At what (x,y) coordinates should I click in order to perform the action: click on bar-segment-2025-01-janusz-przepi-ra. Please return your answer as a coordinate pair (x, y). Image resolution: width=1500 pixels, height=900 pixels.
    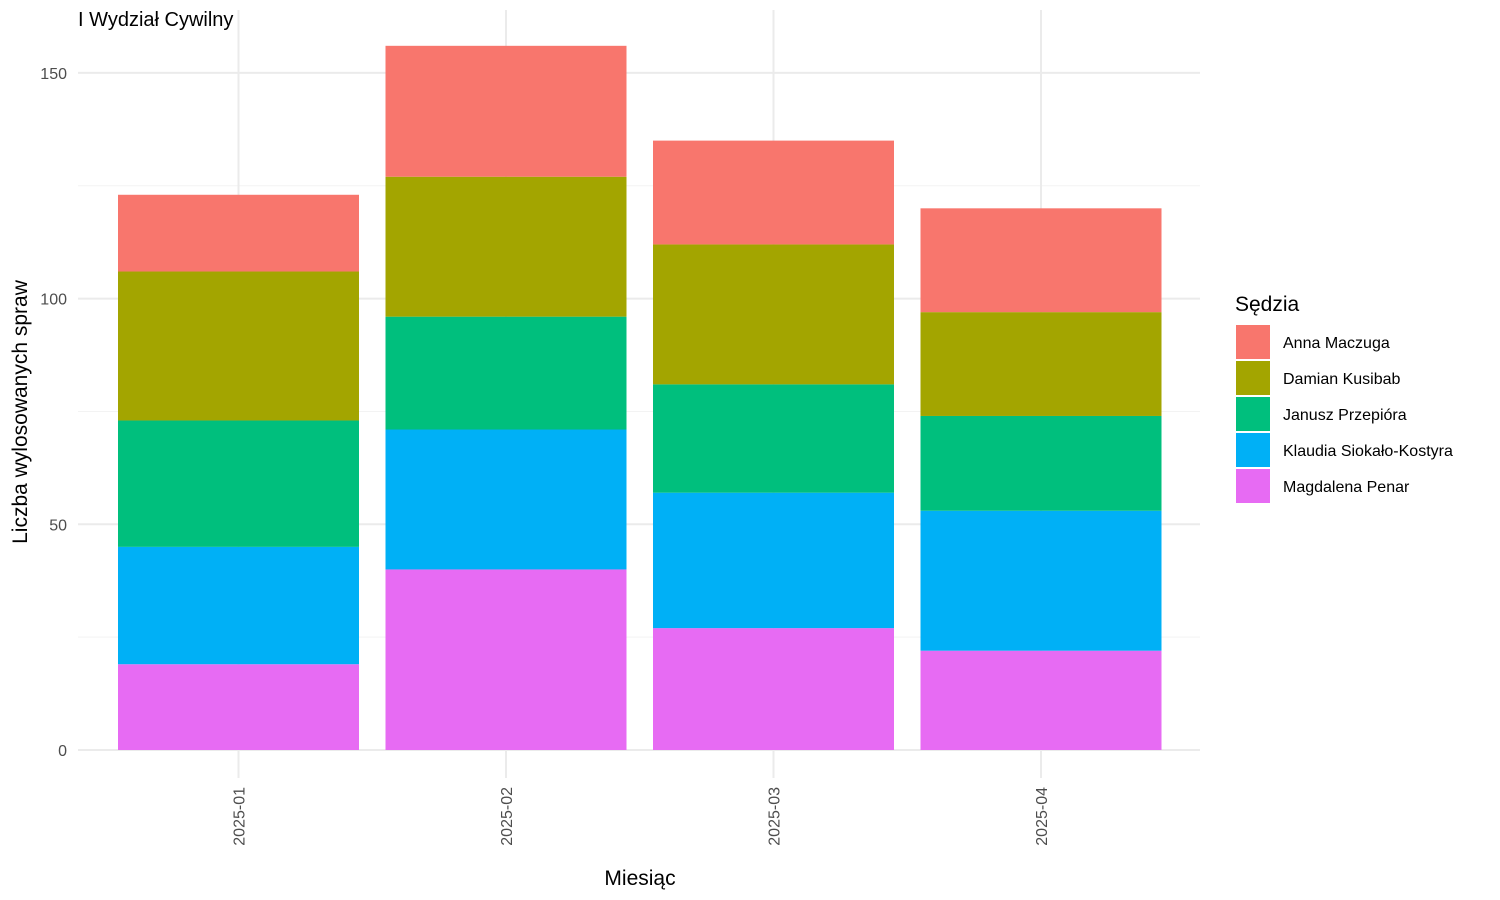
    Looking at the image, I should click on (238, 483).